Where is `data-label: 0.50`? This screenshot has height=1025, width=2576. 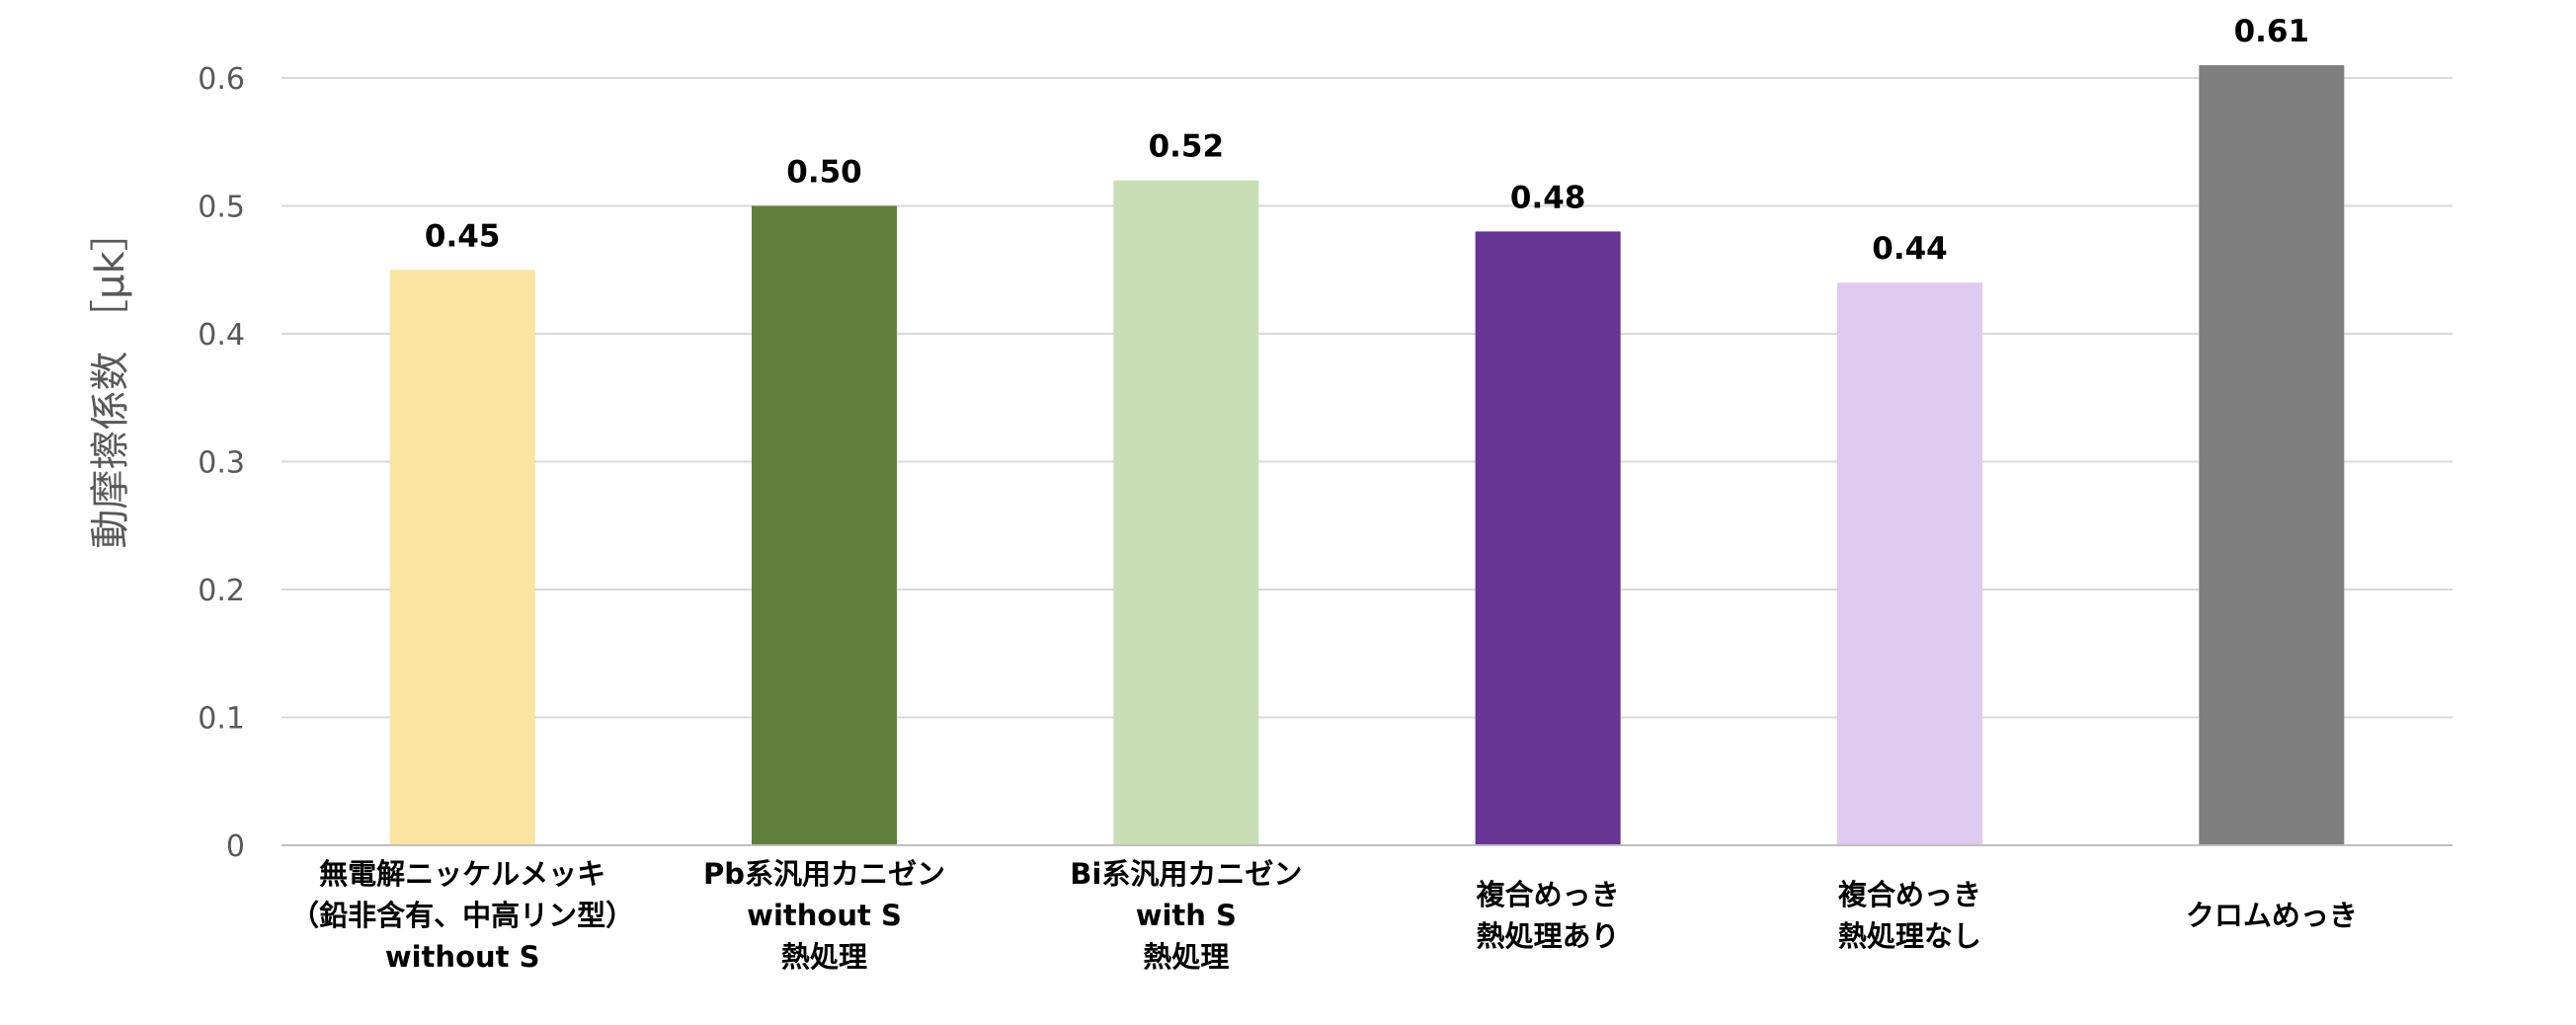
data-label: 0.50 is located at coordinates (824, 173).